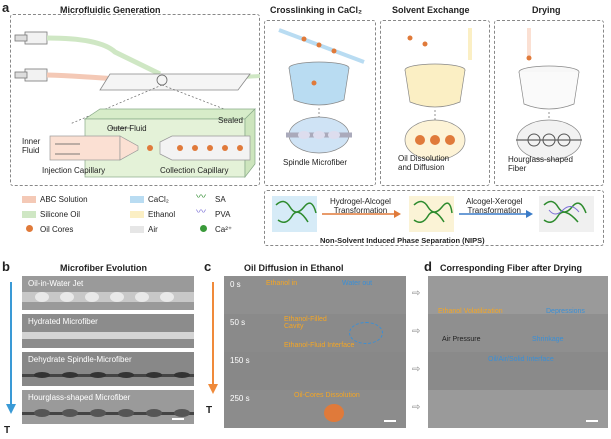  Describe the element at coordinates (80, 359) in the screenshot. I see `microfiber-row-3-label: Dehydrate Spindle-Microfiber` at that location.